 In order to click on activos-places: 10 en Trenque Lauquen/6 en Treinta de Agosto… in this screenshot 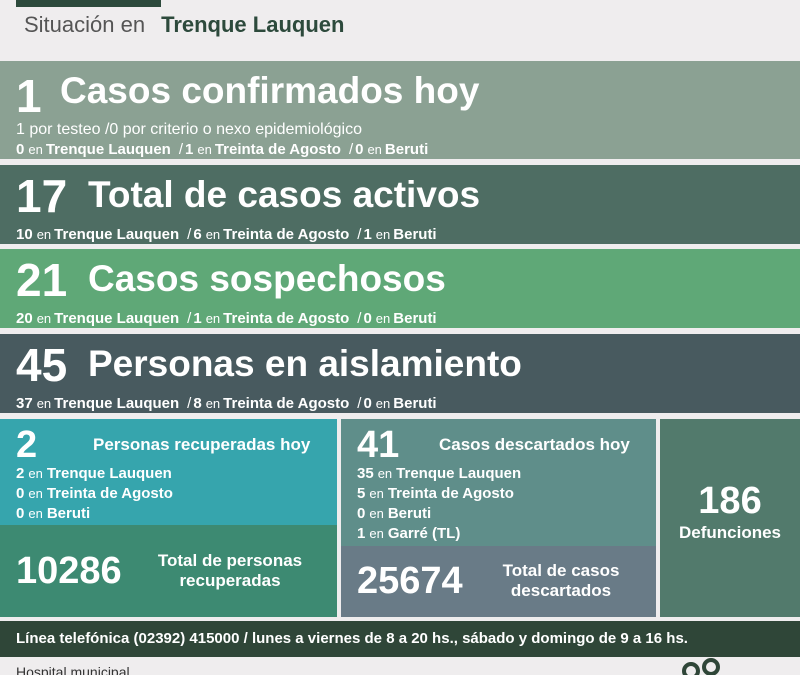, I will do `click(226, 235)`.